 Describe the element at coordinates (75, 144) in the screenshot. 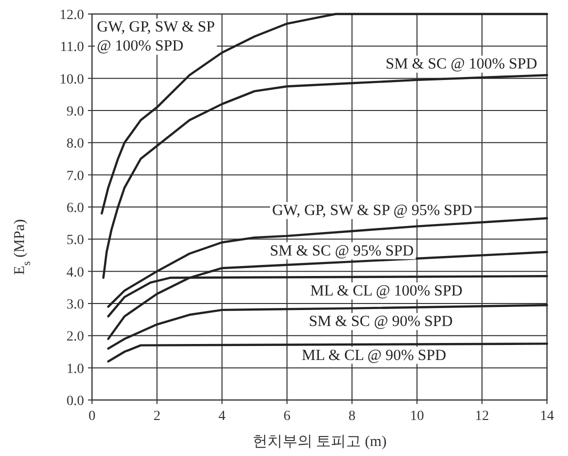

I see `y-tick: 8.0` at that location.